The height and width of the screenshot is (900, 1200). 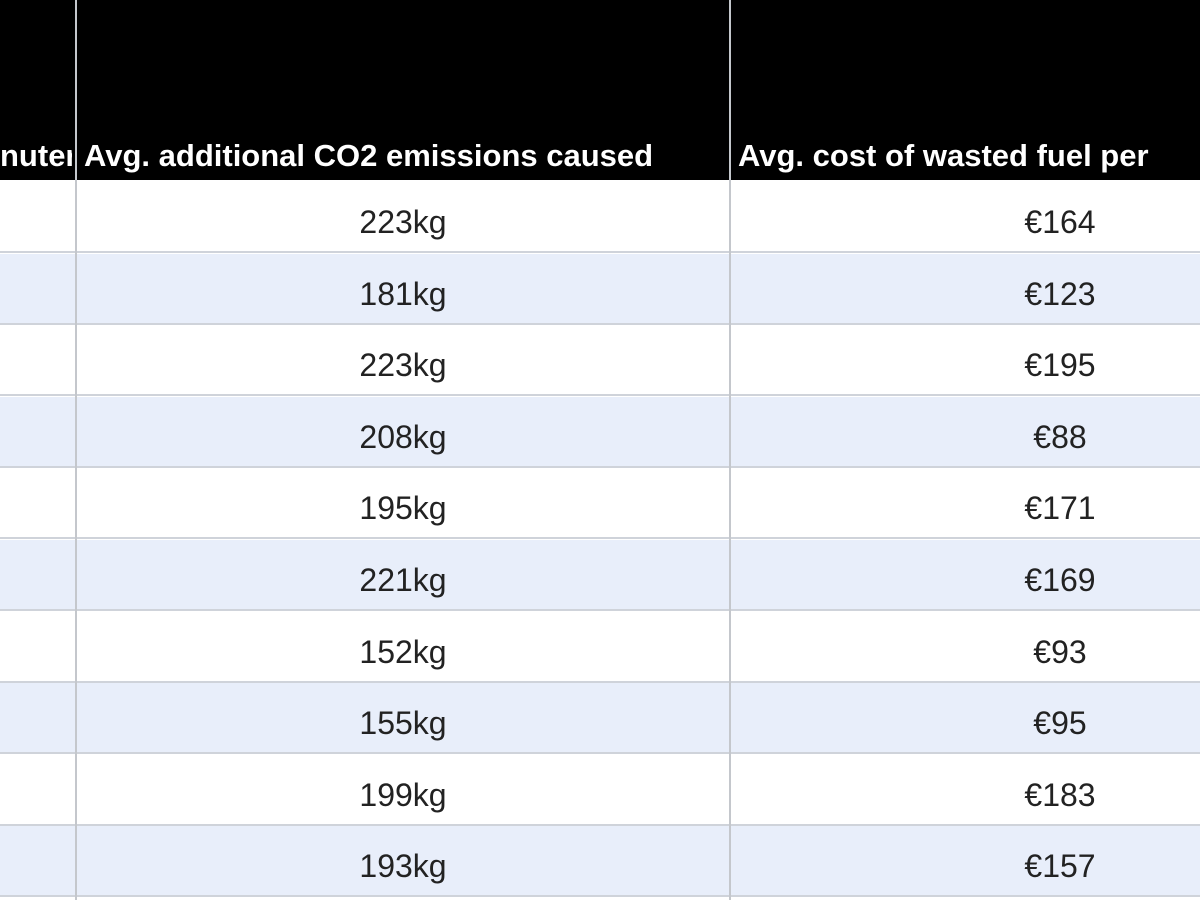 I want to click on table-cell: €164, so click(x=1060, y=222).